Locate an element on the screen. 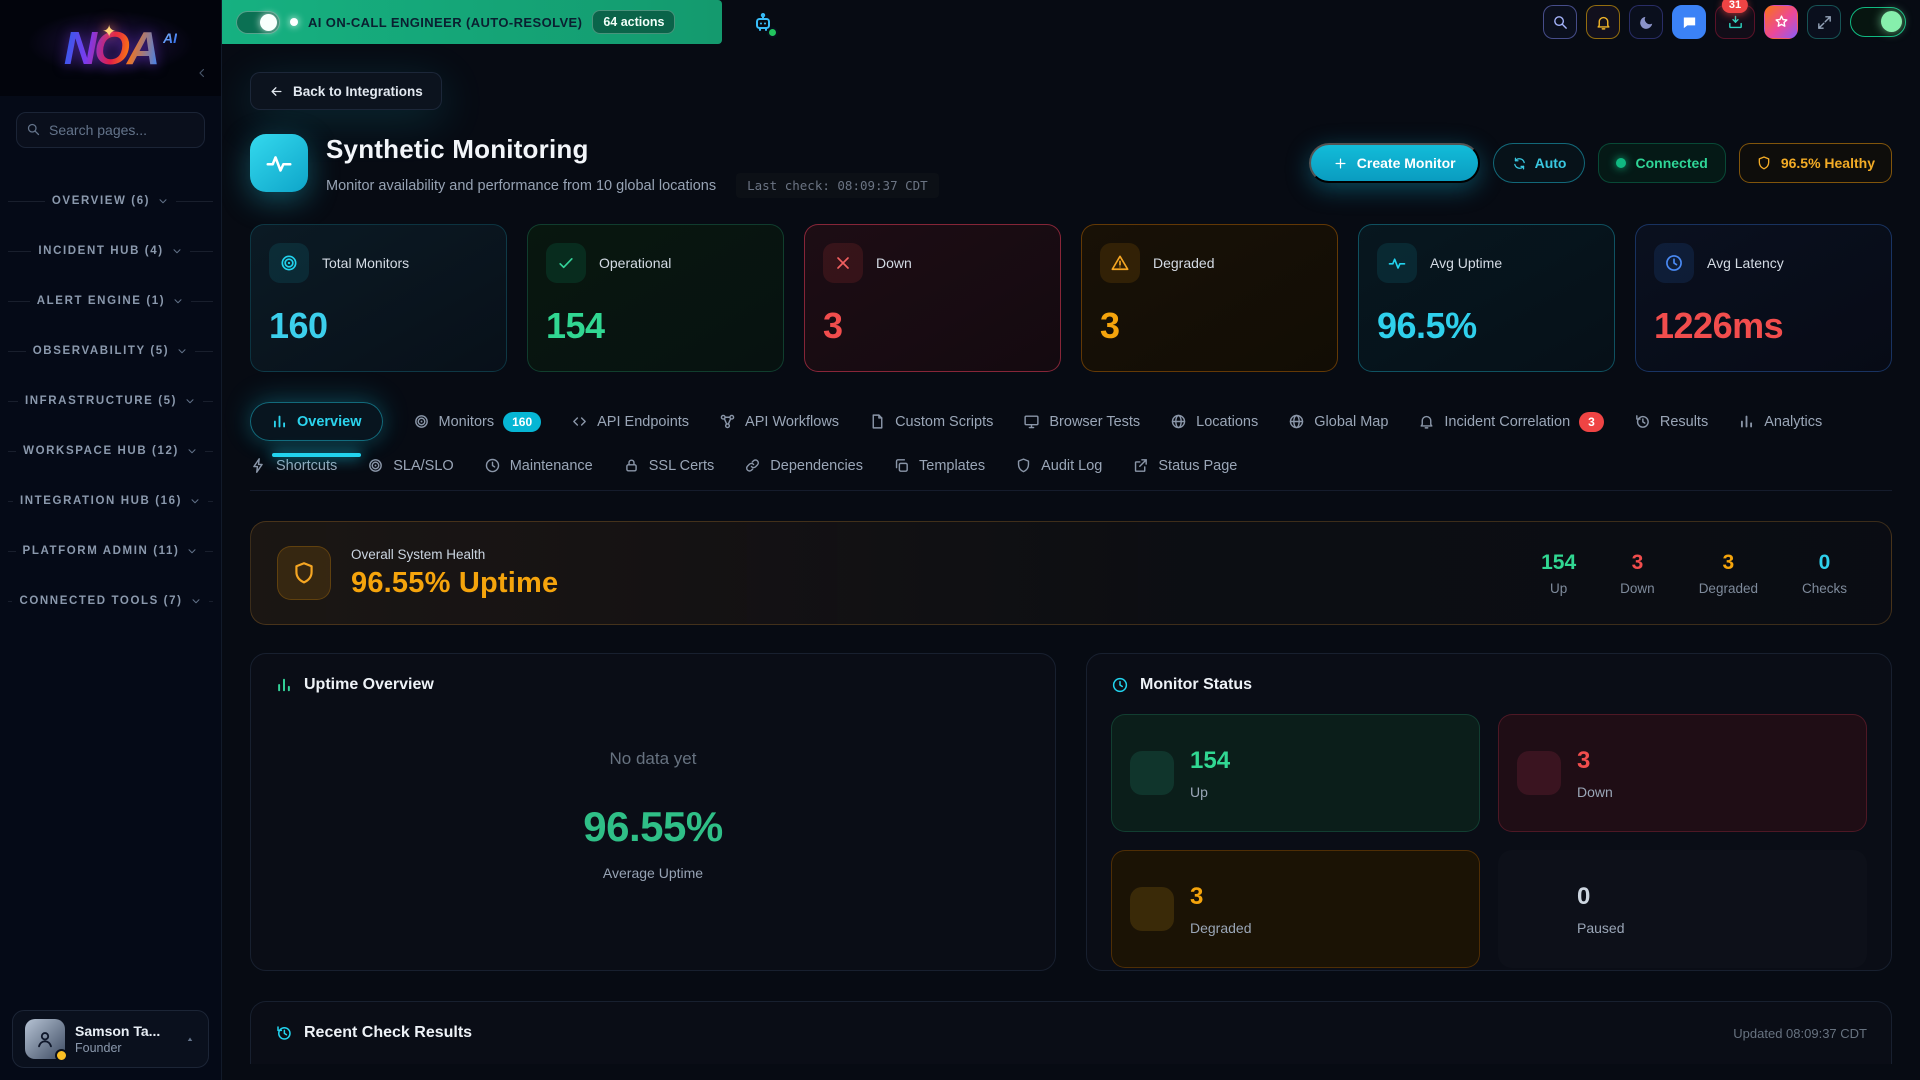  favorites-button is located at coordinates (1781, 22).